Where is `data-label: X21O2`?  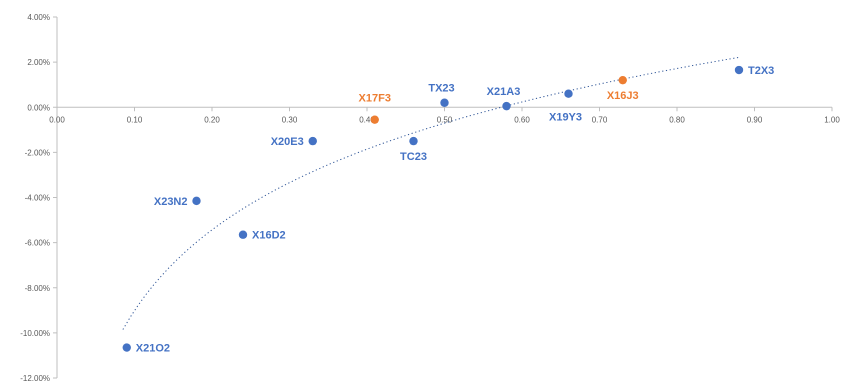
data-label: X21O2 is located at coordinates (153, 349).